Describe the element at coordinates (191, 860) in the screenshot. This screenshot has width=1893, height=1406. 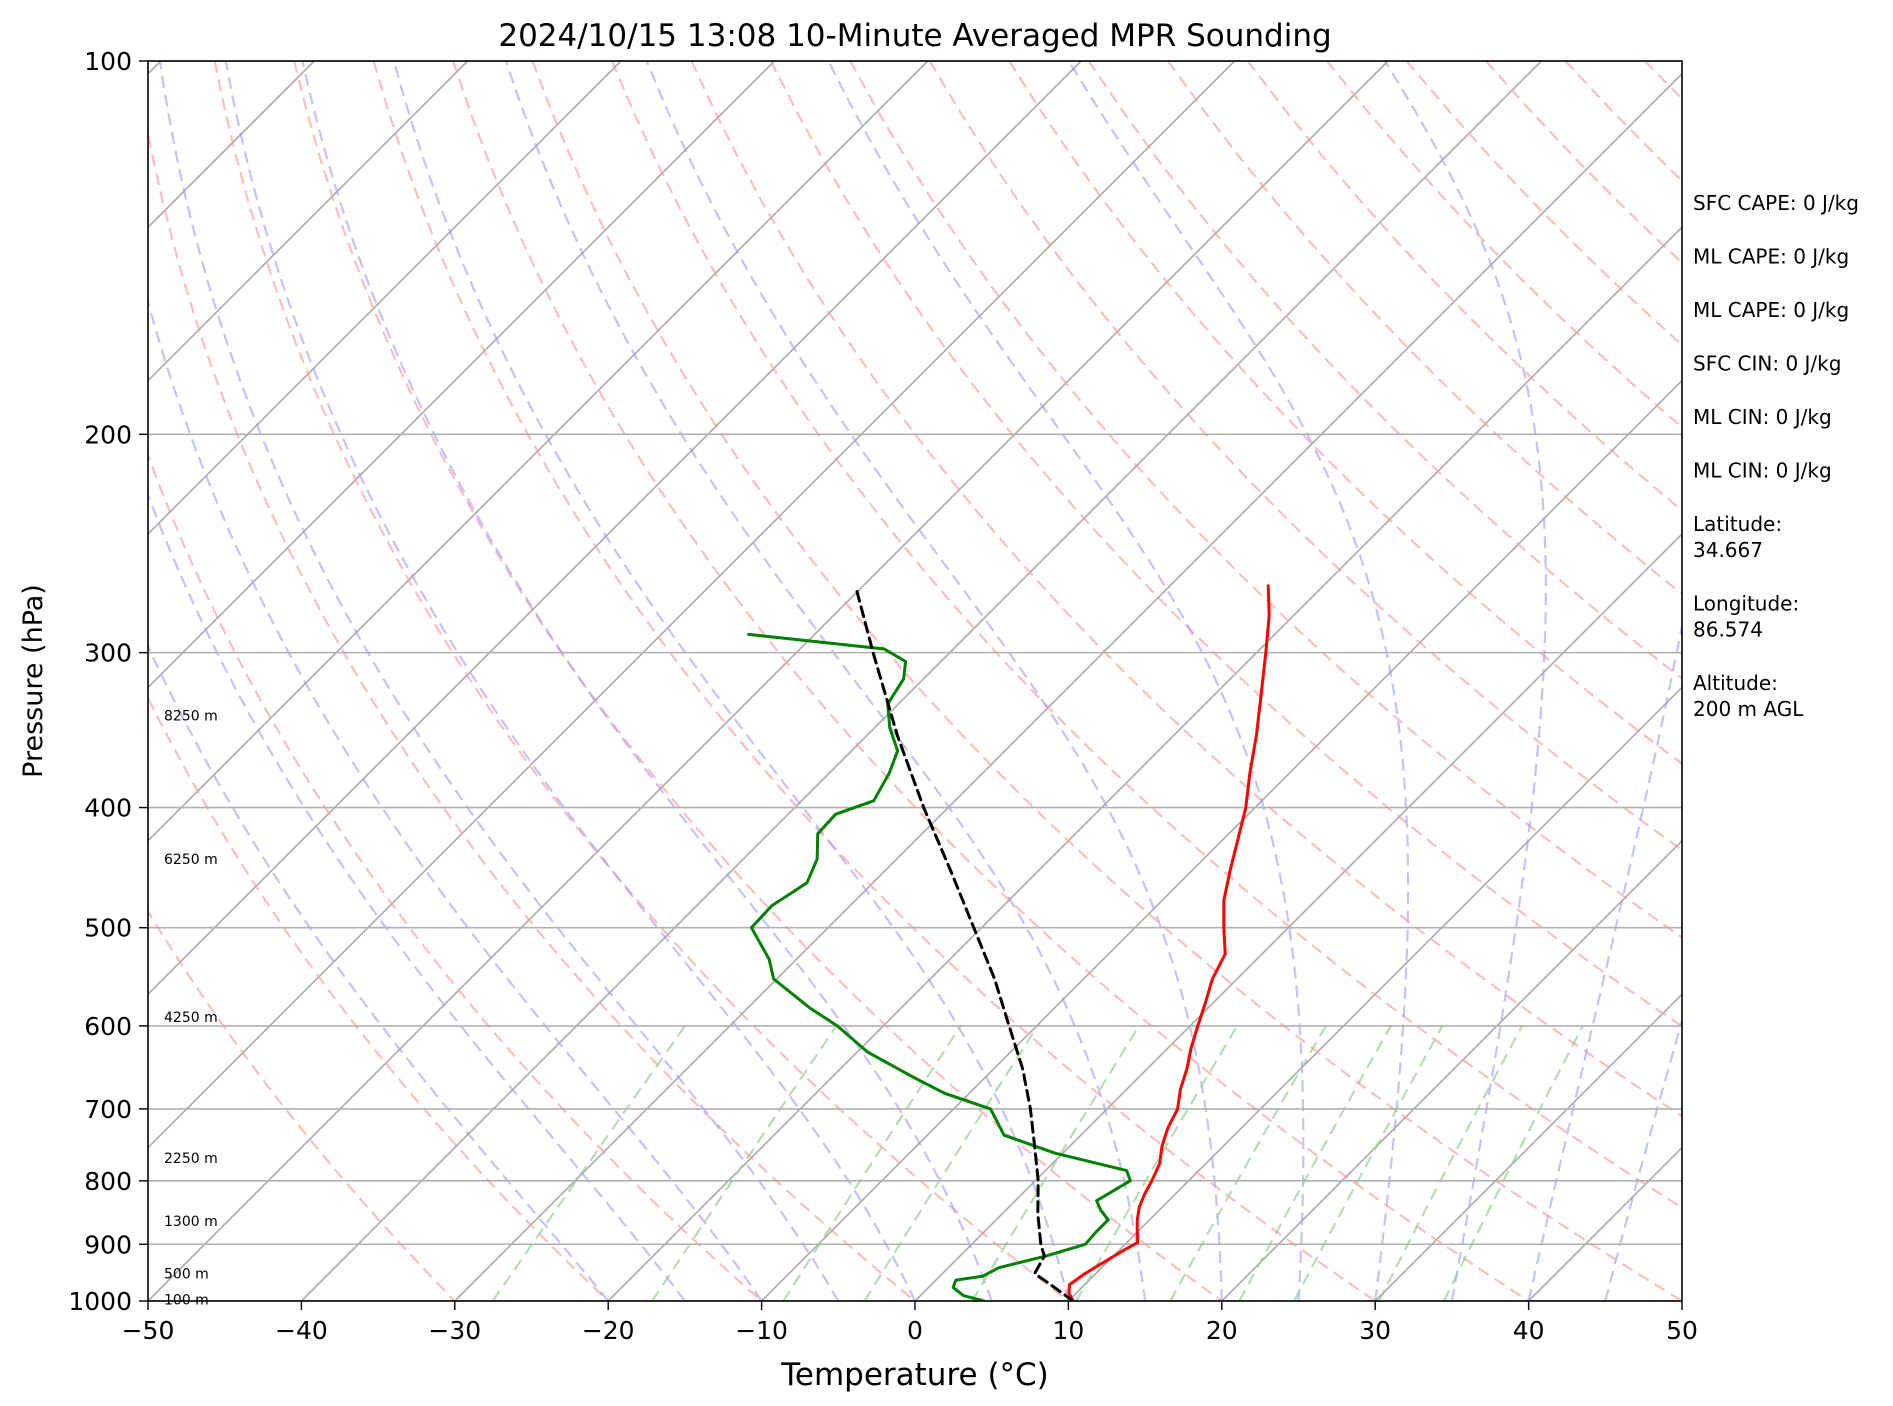
I see `height-label: 6250 m` at that location.